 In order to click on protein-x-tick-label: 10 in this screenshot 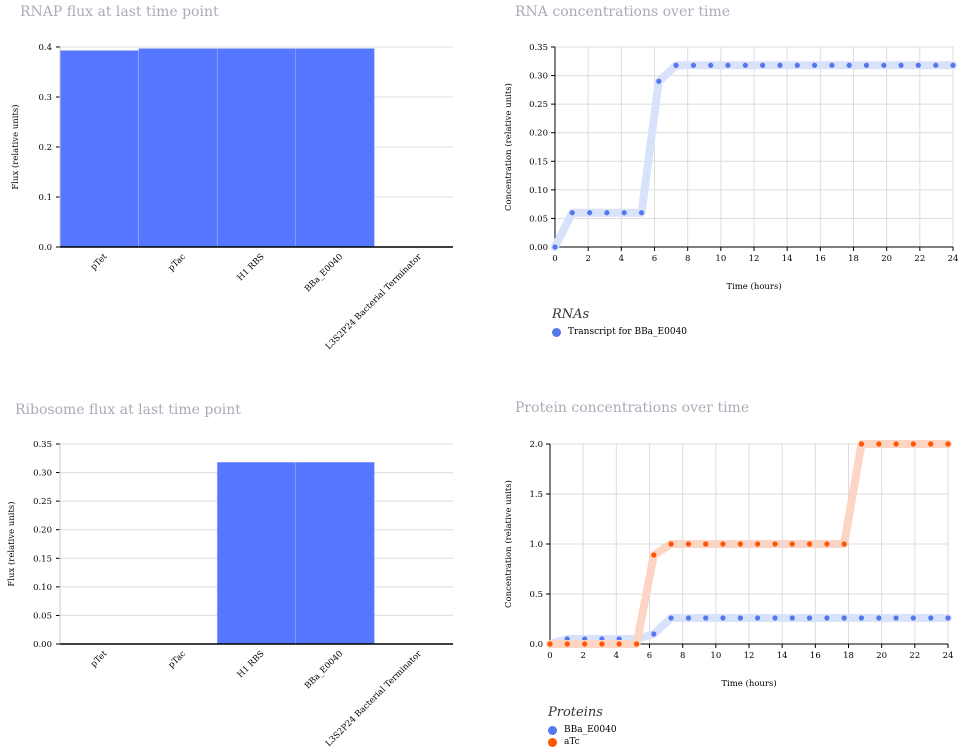, I will do `click(715, 656)`.